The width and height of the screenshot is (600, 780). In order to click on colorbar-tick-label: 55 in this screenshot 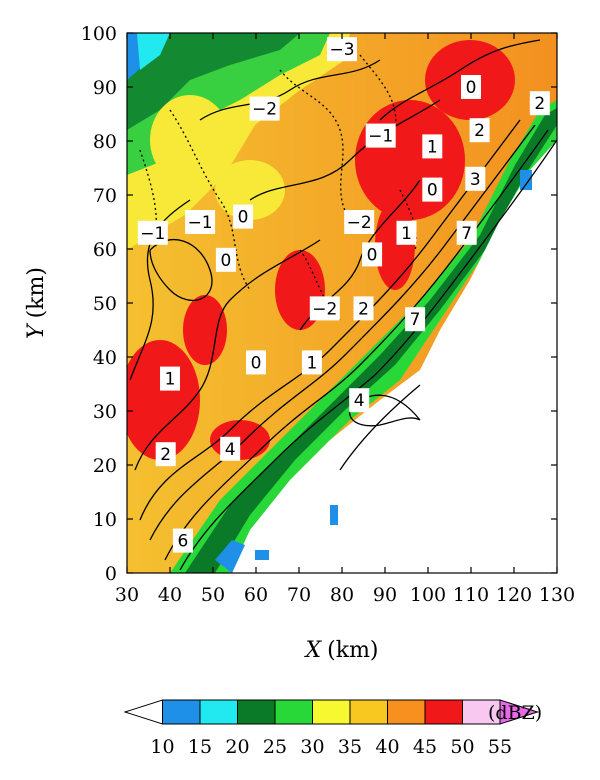, I will do `click(500, 747)`.